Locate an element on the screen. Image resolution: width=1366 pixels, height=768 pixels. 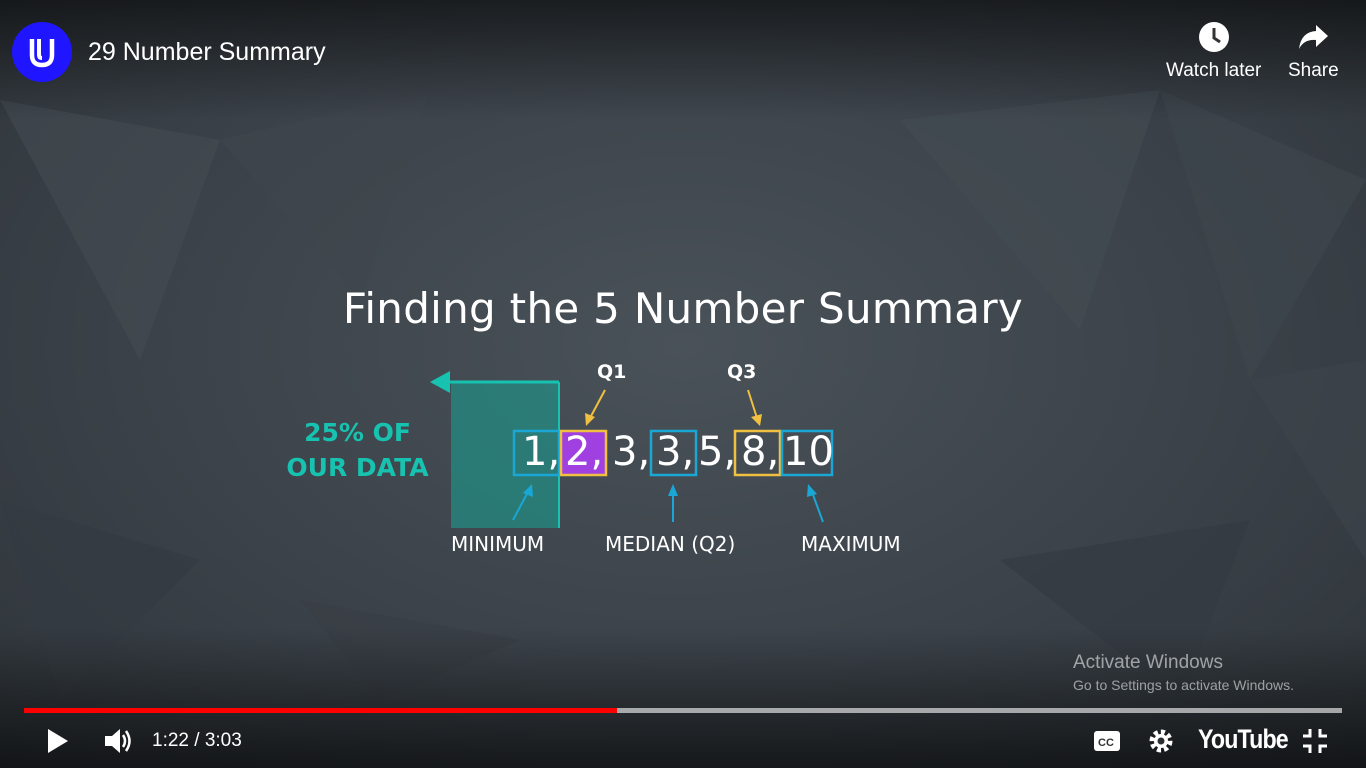
svg-text: CC is located at coordinates (1106, 743).